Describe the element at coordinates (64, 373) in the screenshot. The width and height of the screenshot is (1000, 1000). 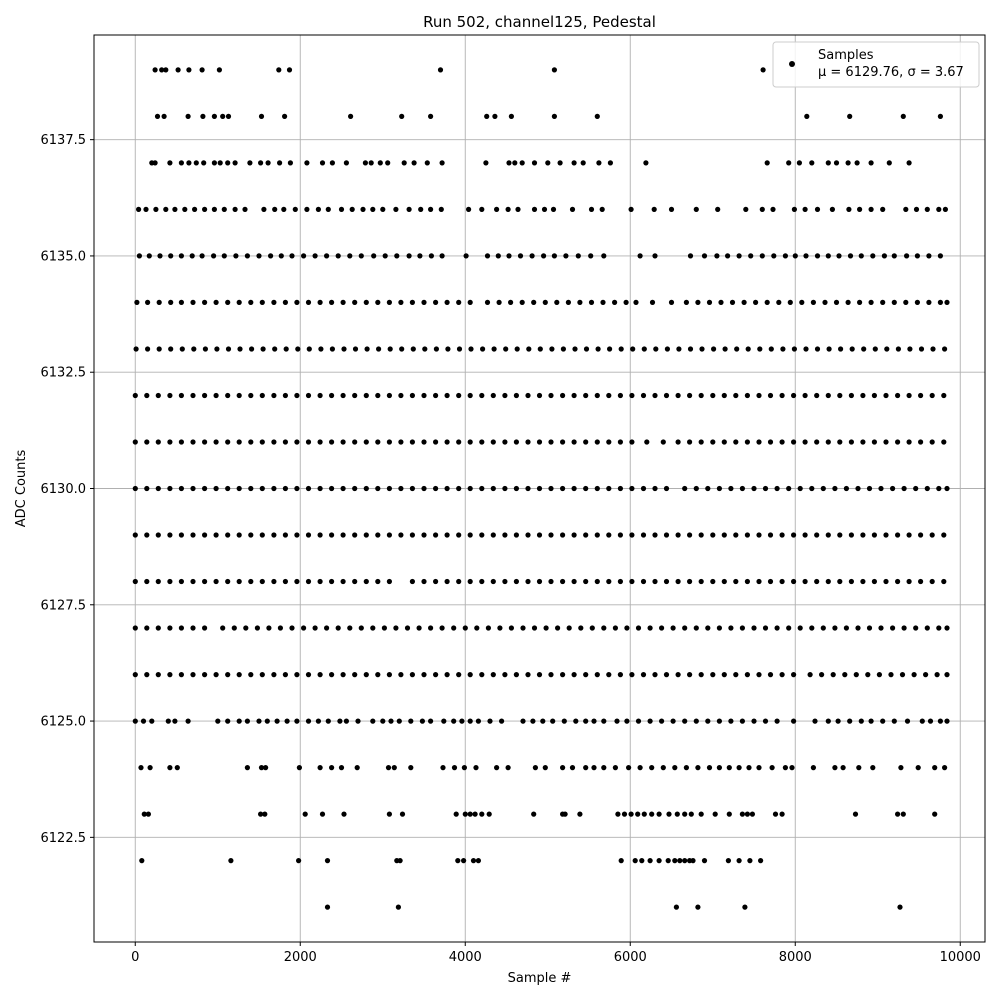
I see `y-tick-label: 6132.5` at that location.